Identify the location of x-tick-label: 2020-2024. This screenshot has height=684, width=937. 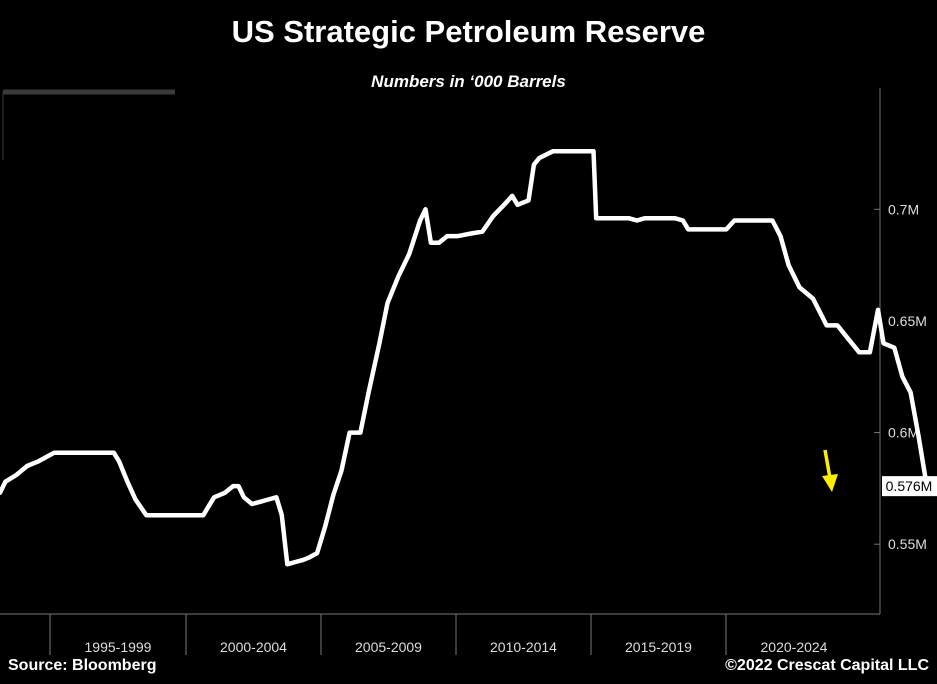
(794, 647).